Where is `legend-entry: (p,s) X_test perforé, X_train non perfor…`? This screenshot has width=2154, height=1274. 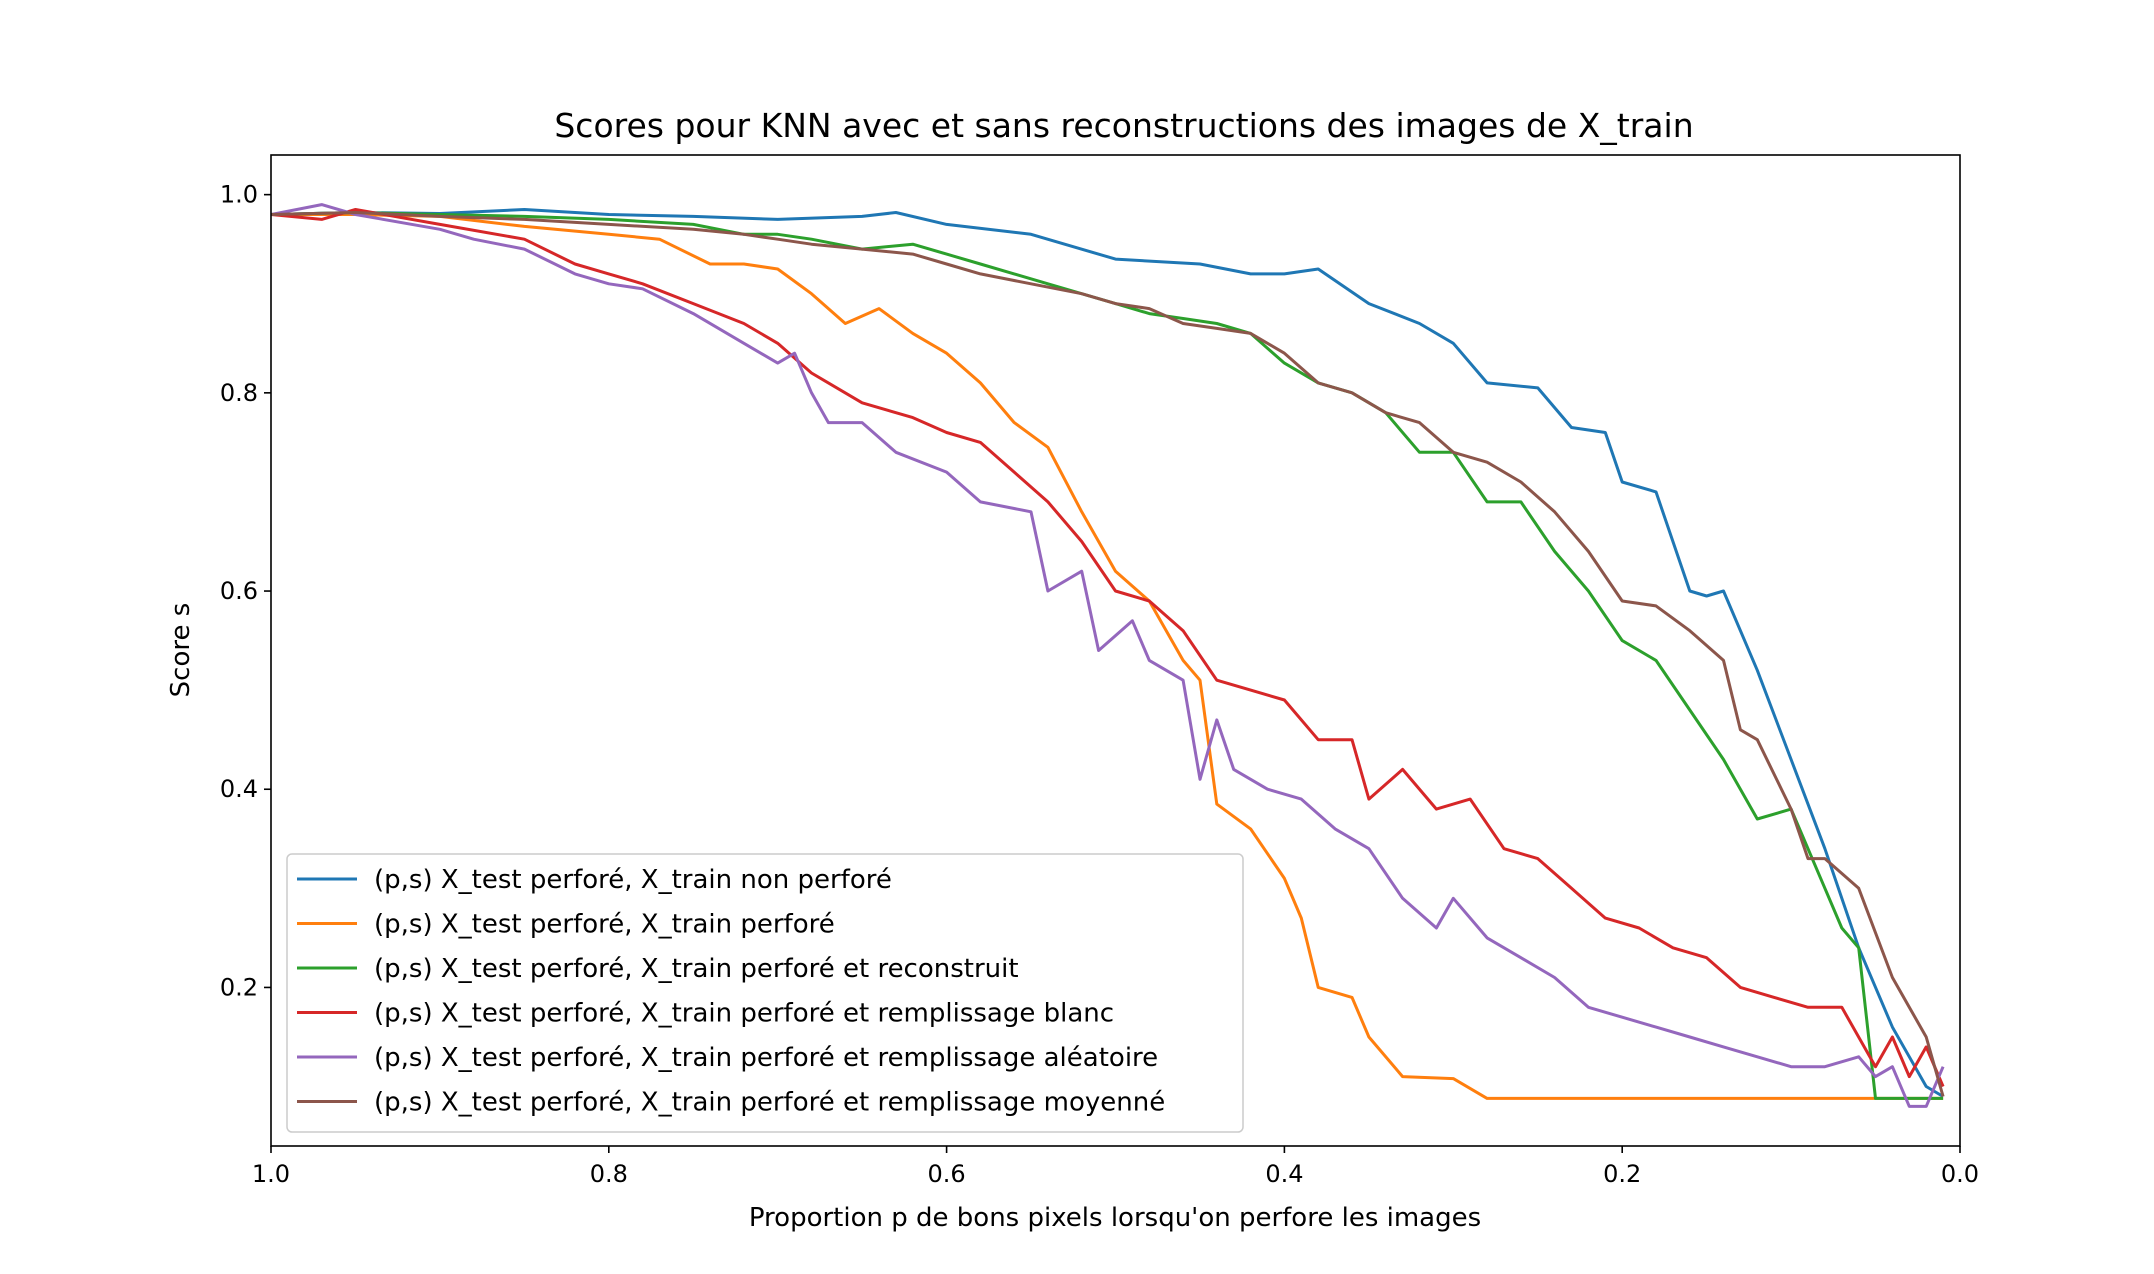 legend-entry: (p,s) X_test perforé, X_train non perfor… is located at coordinates (594, 880).